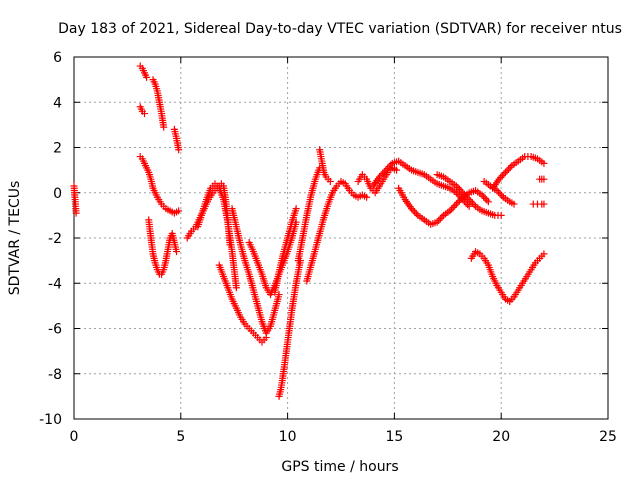 The image size is (640, 480). What do you see at coordinates (57, 149) in the screenshot?
I see `y-tick-label: 2` at bounding box center [57, 149].